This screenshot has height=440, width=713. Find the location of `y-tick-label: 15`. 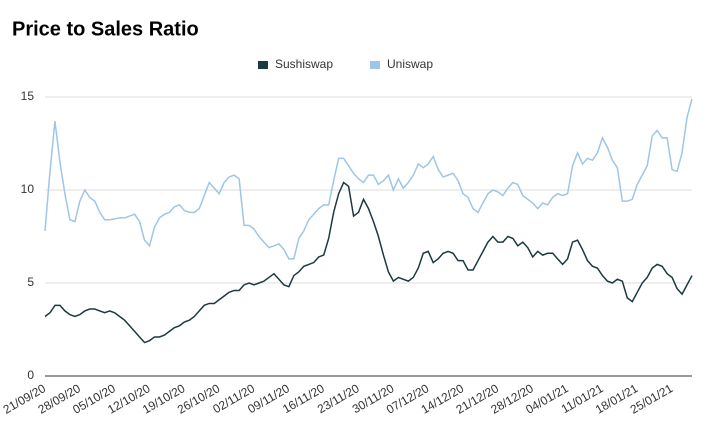

y-tick-label: 15 is located at coordinates (28, 96).